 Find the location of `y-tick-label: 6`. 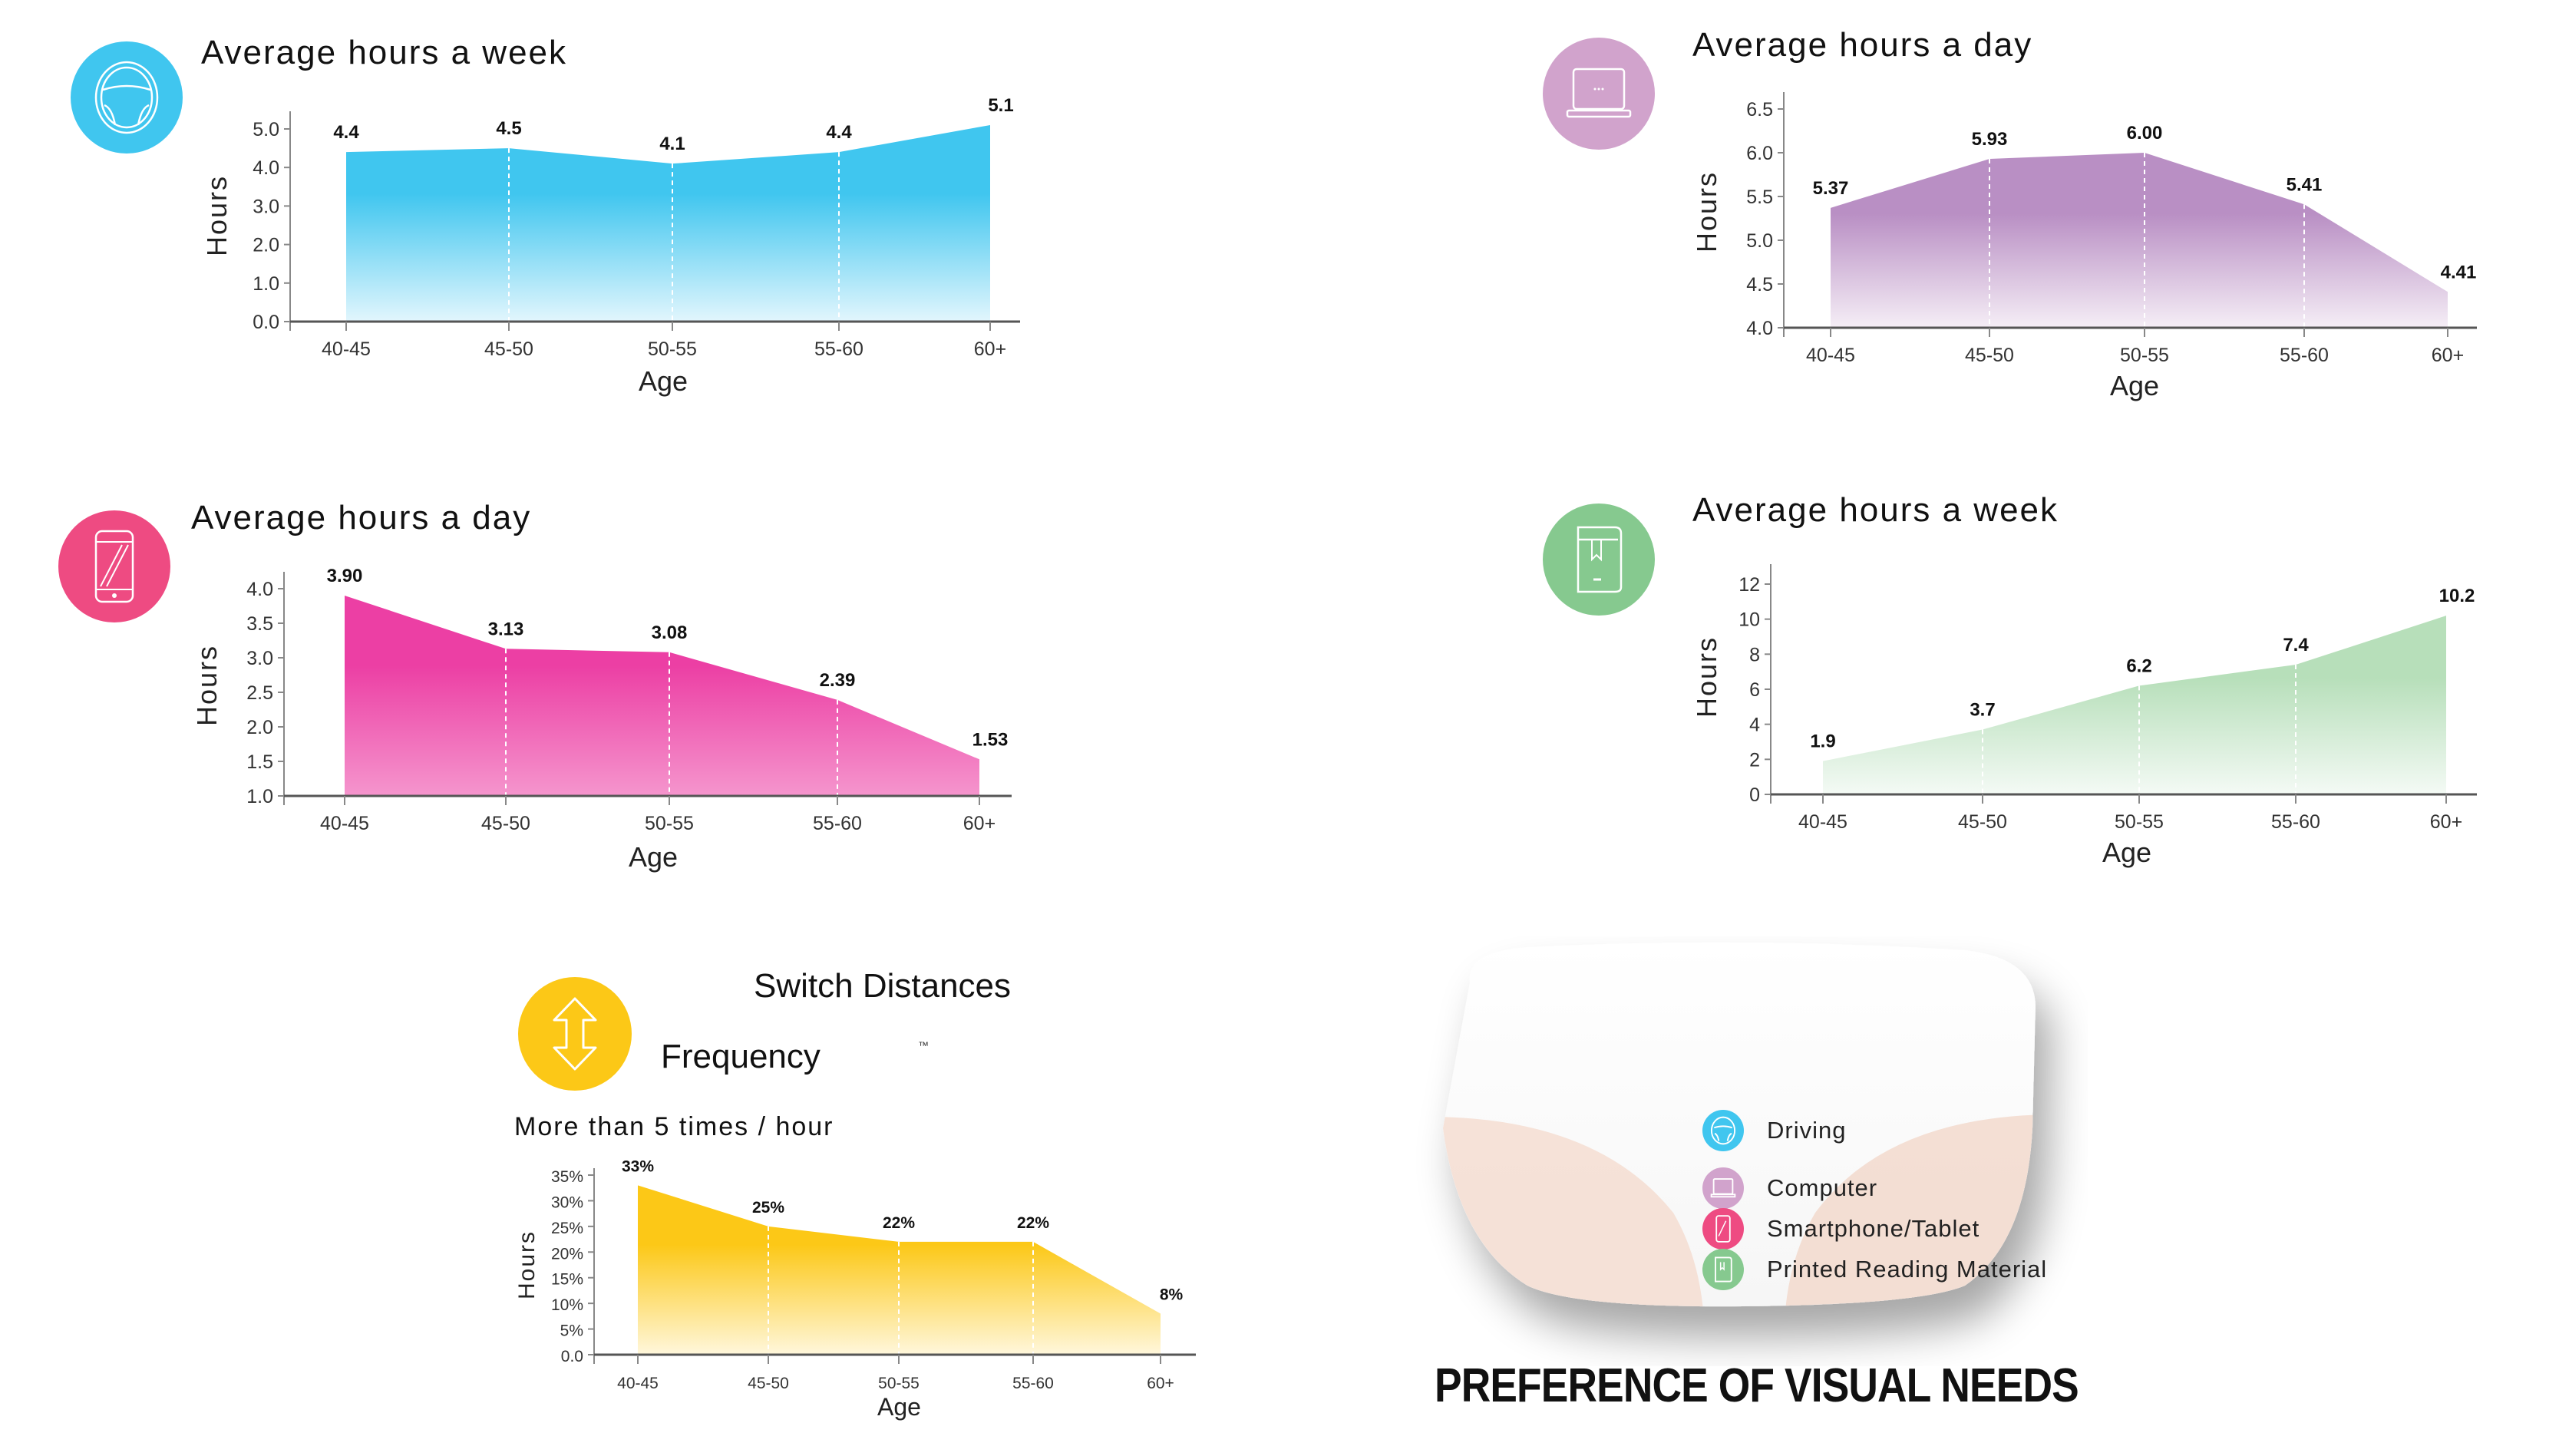

y-tick-label: 6 is located at coordinates (1755, 690).